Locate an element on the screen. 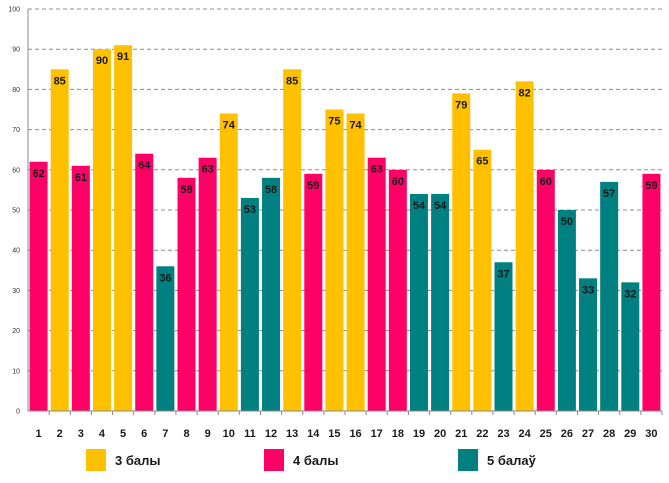 The width and height of the screenshot is (669, 483). data-label-8: 58 is located at coordinates (186, 190).